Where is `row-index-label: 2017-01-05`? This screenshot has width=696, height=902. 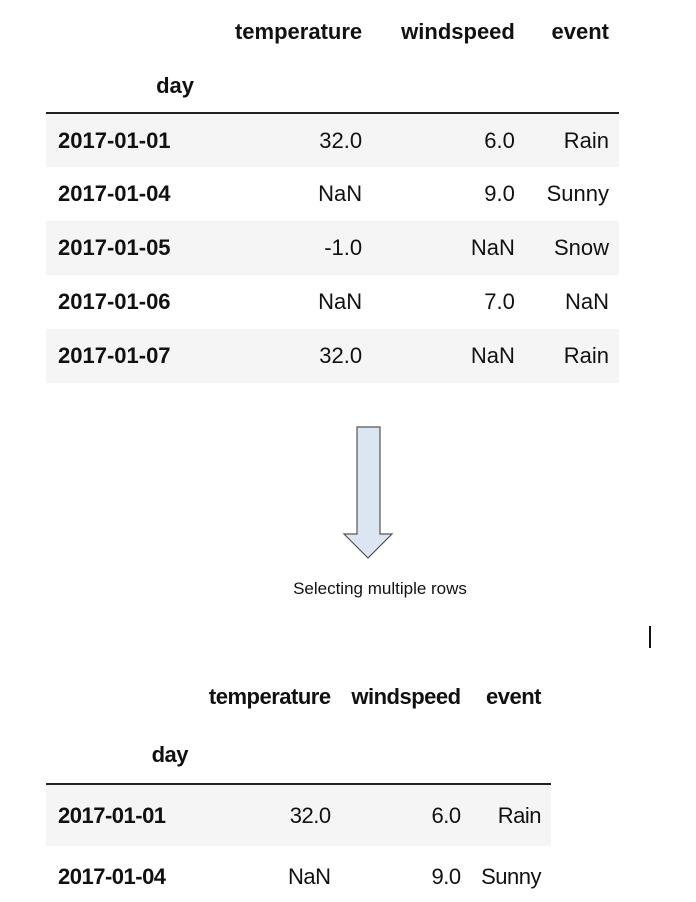 row-index-label: 2017-01-05 is located at coordinates (114, 247).